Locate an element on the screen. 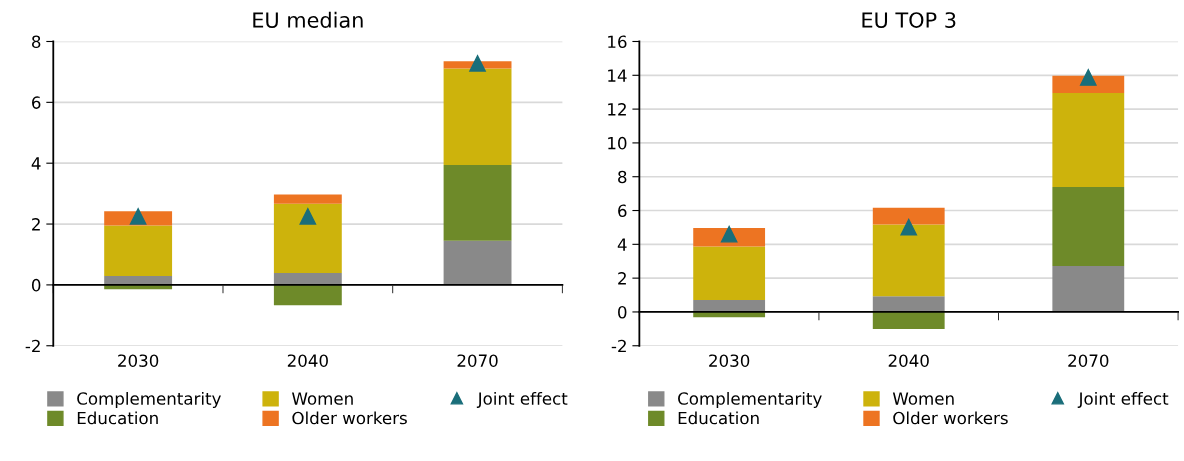  y-tick-label: 10 is located at coordinates (617, 143).